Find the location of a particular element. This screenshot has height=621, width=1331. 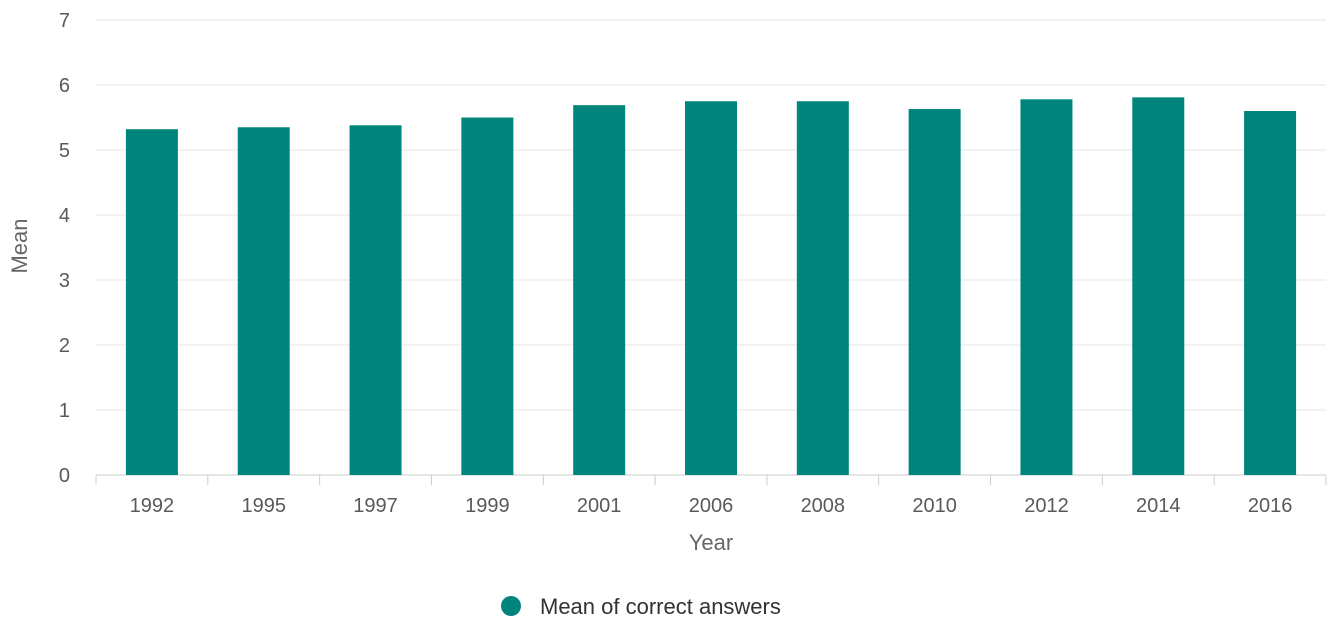

y-tick-label: 2 is located at coordinates (64, 346).